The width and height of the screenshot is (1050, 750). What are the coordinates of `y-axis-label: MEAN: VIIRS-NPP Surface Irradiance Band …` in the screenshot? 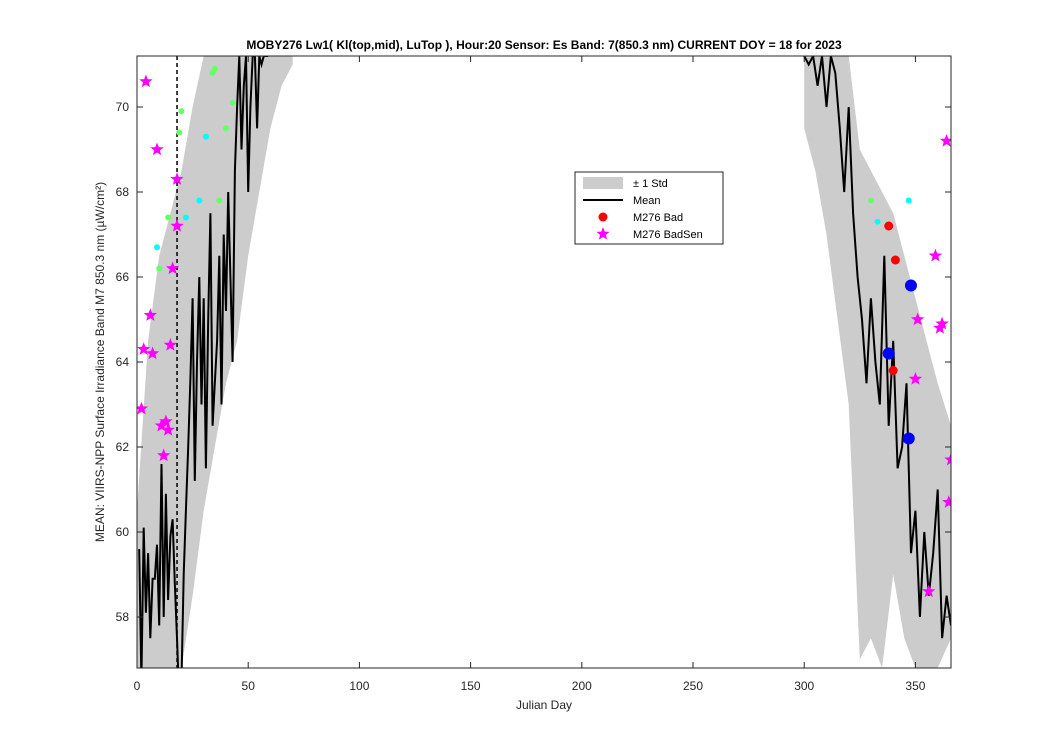 It's located at (100, 362).